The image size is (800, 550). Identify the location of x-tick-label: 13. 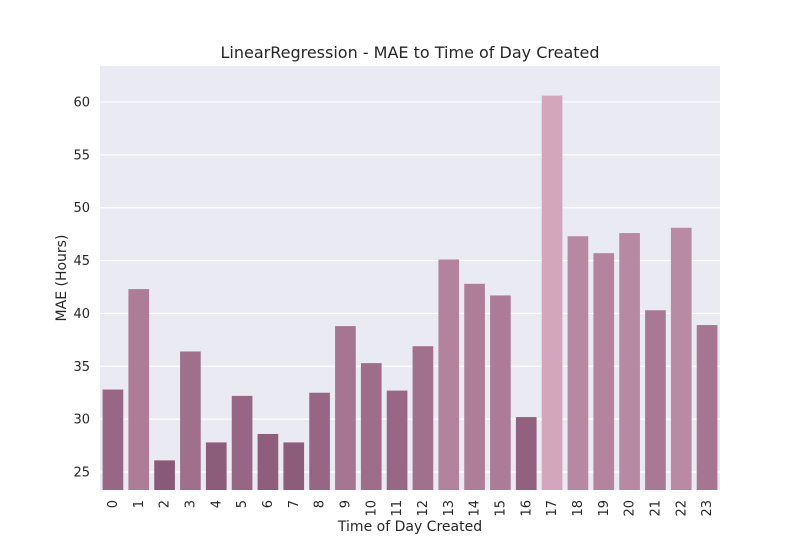
(449, 508).